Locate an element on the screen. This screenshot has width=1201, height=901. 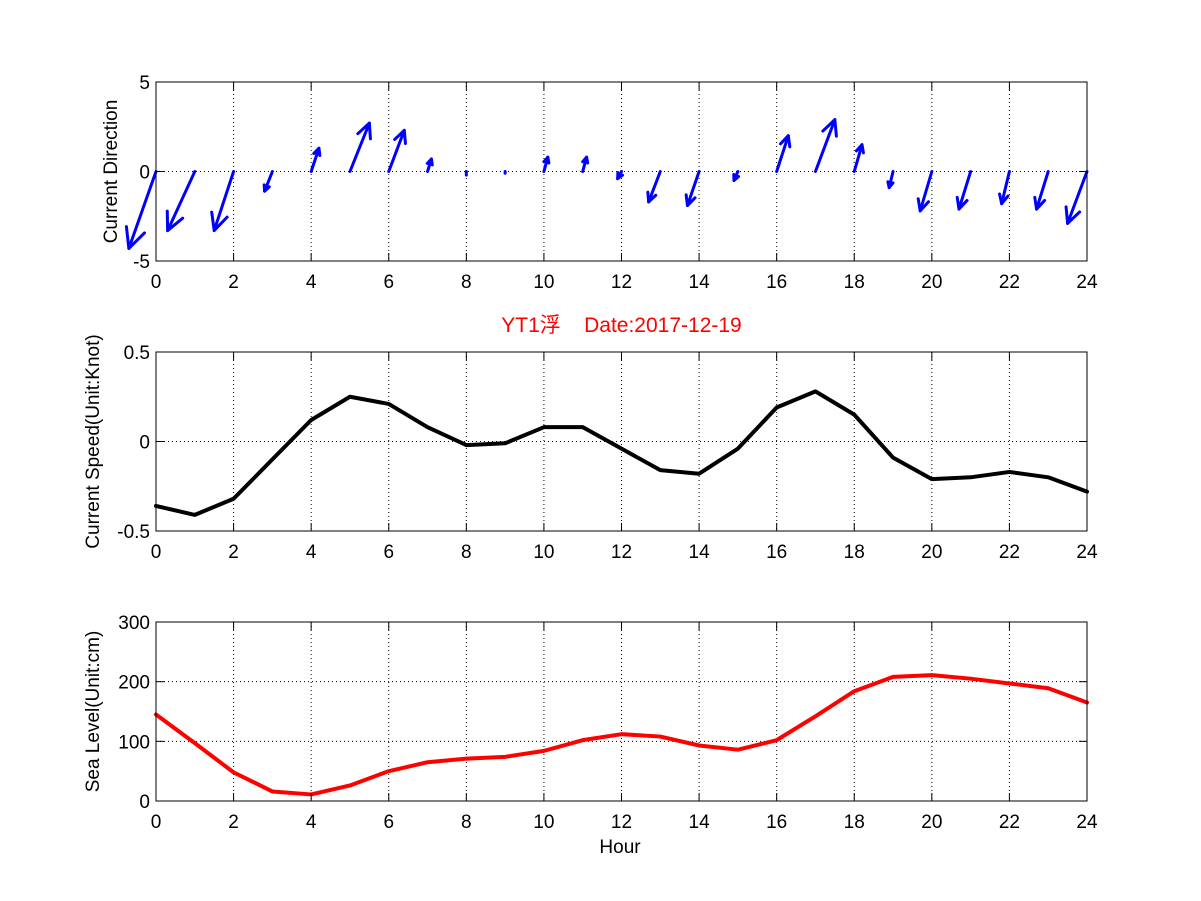
sea-level-xtick-label: 4 is located at coordinates (311, 822).